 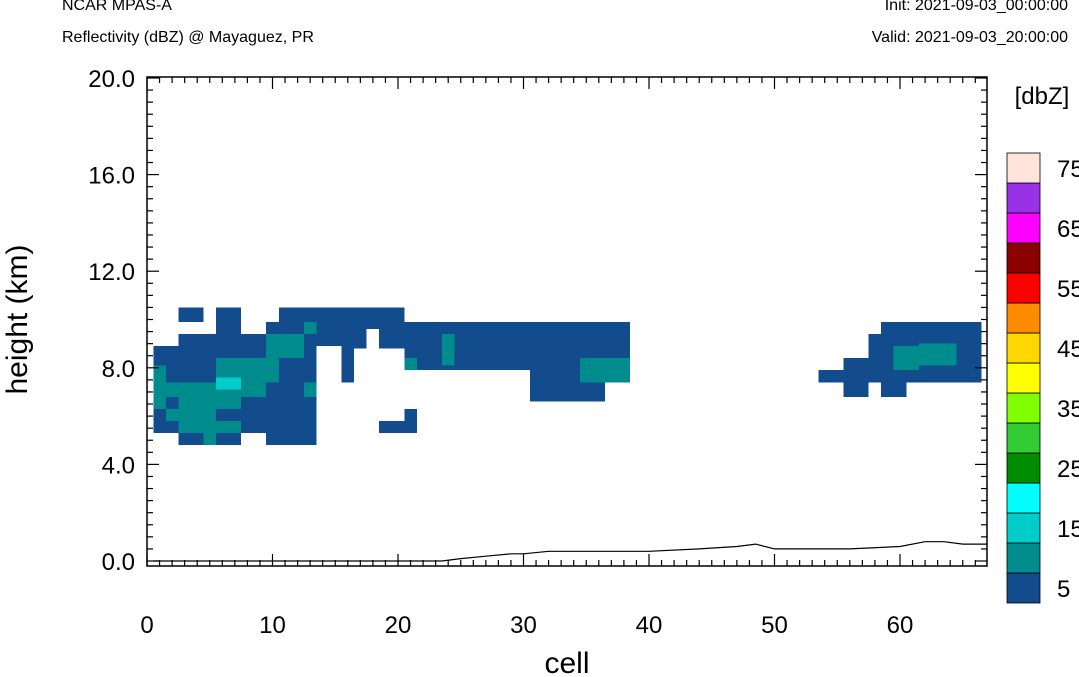 I want to click on colorbar-tick-label: 45, so click(x=1068, y=349).